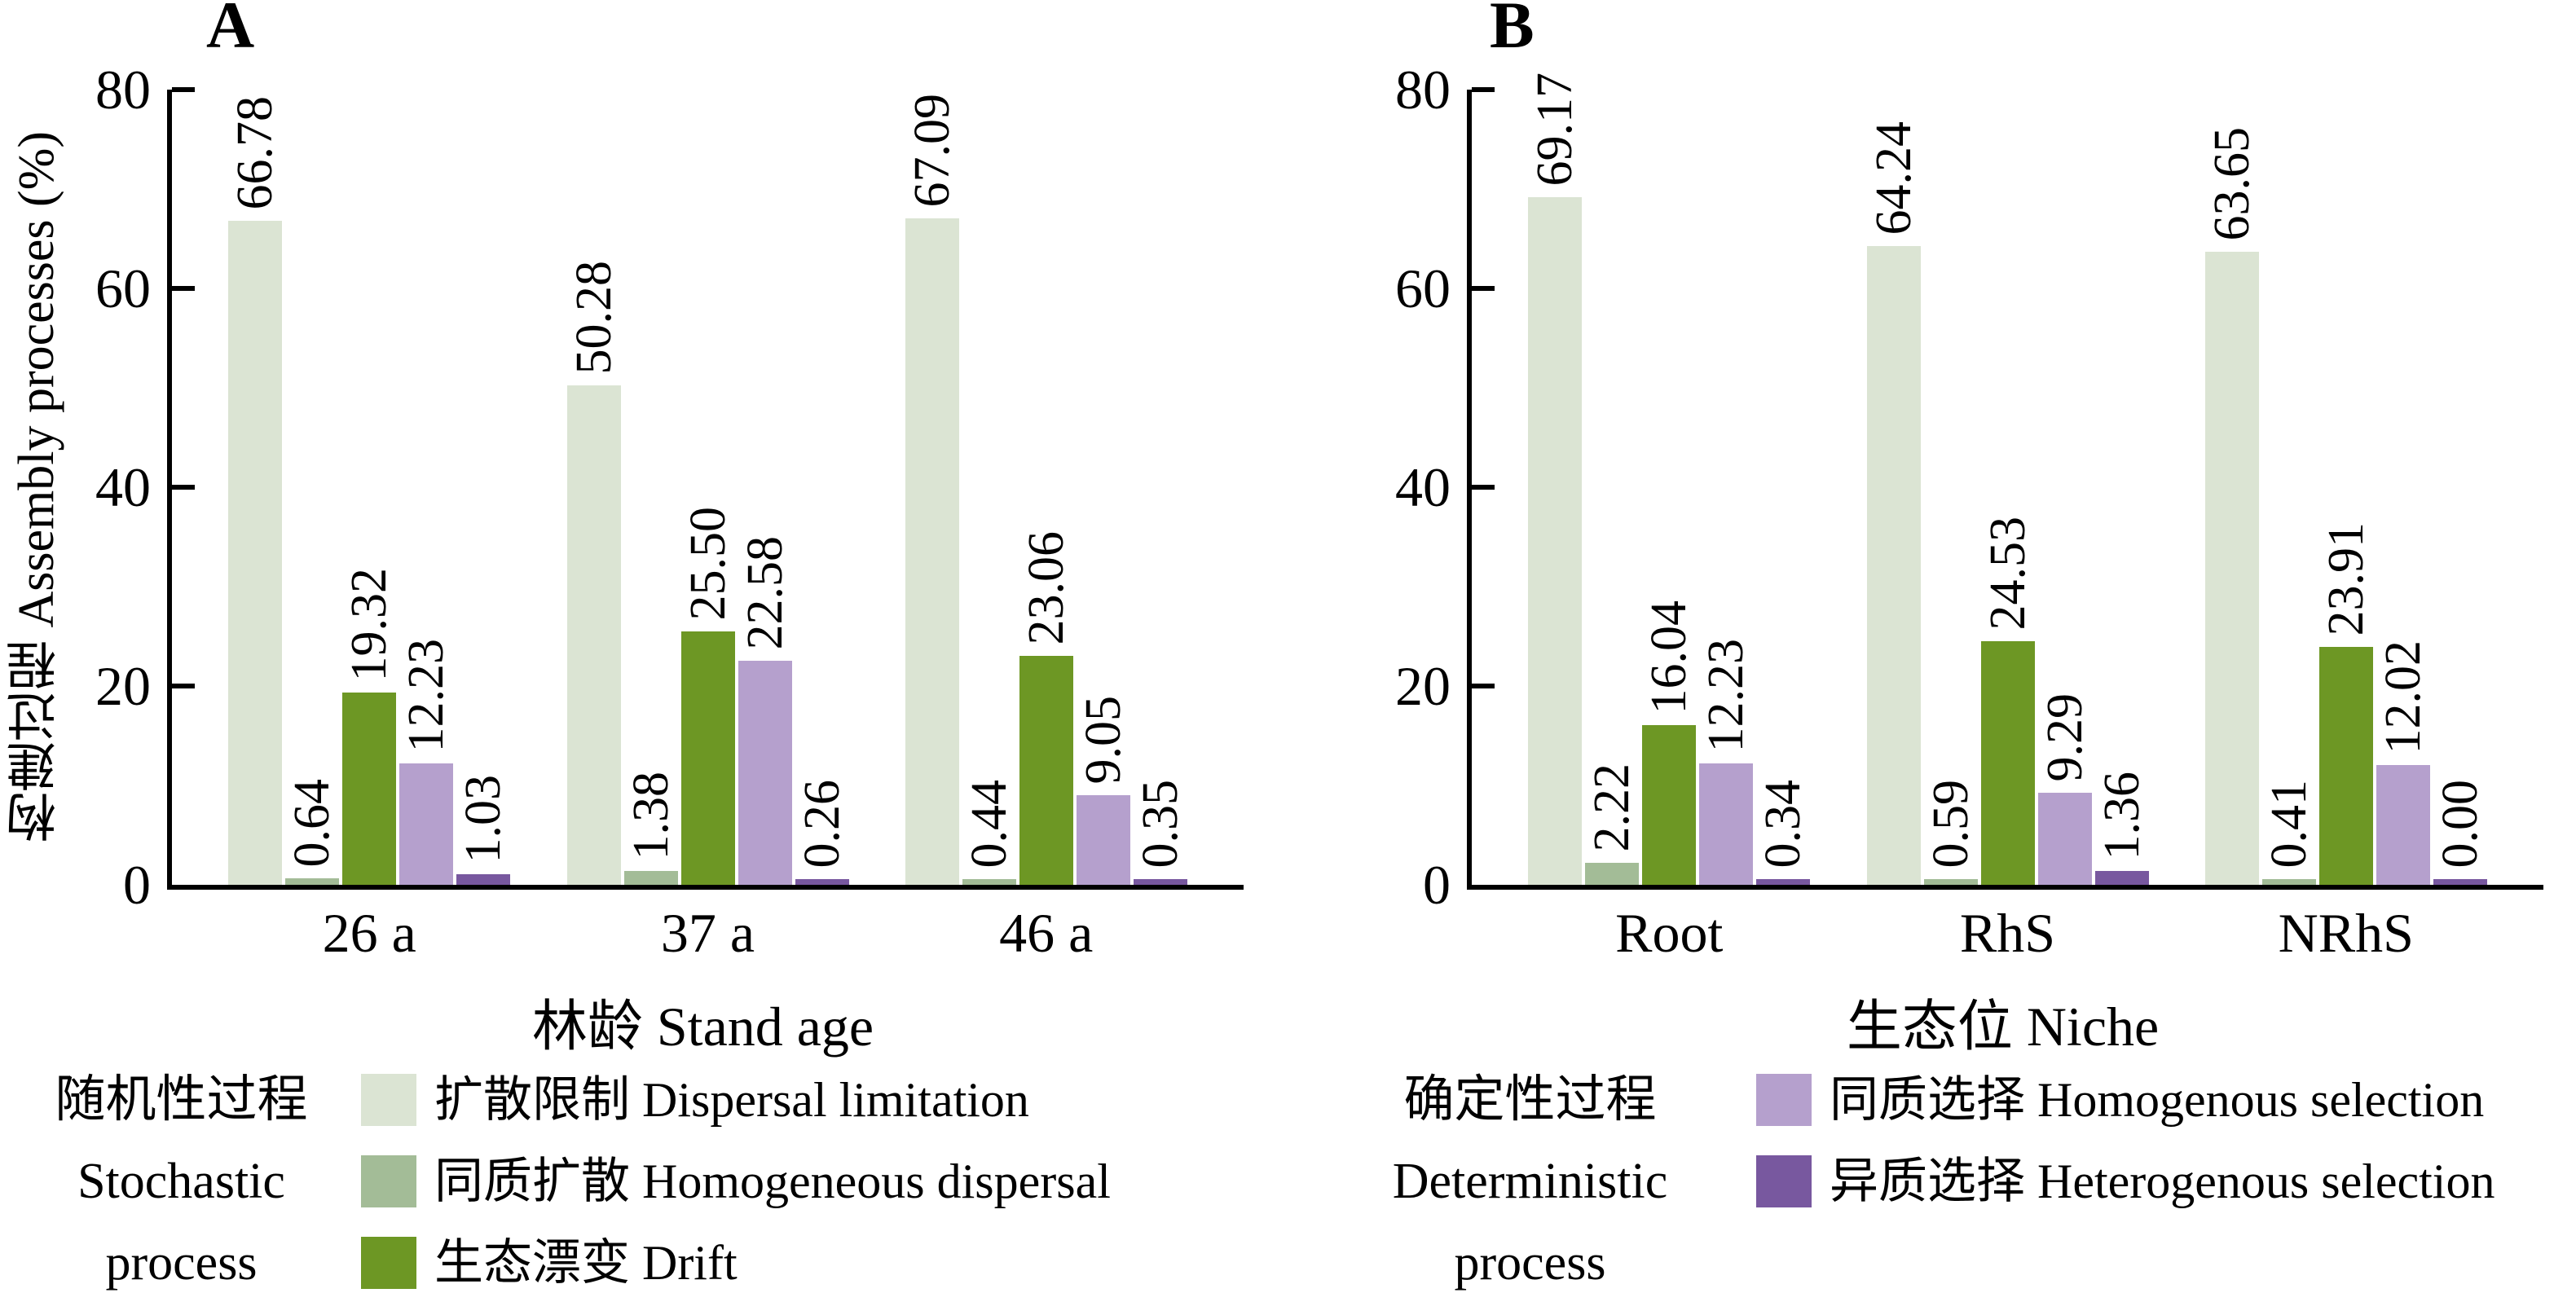 This screenshot has width=2576, height=1293. I want to click on bar-with-label: 16.04, so click(1669, 742).